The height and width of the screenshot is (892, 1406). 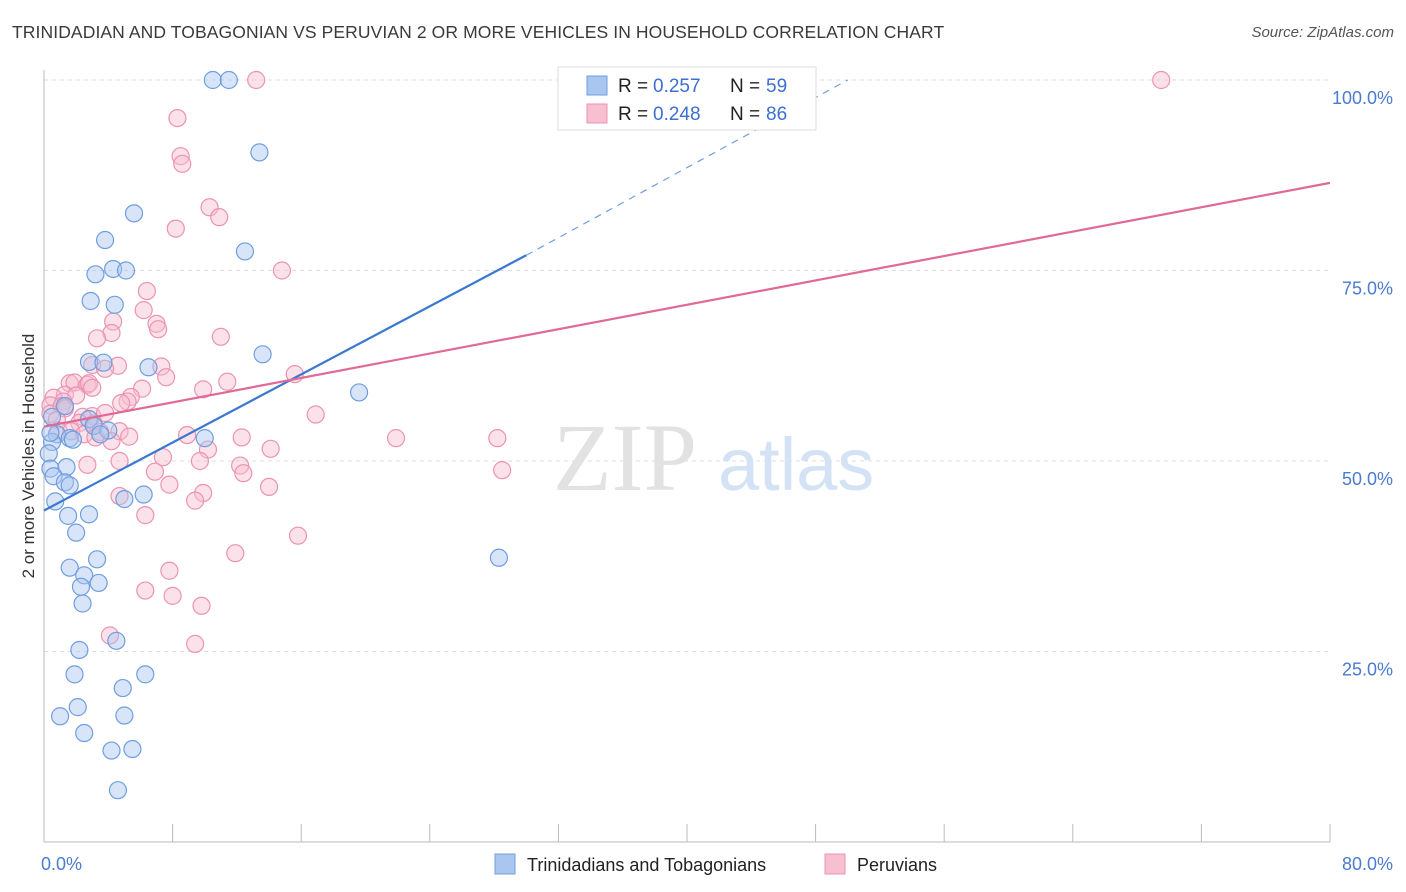 What do you see at coordinates (1362, 384) in the screenshot?
I see `y-tick-labels: 25.0% 50.0% 75.0% 100.0%` at bounding box center [1362, 384].